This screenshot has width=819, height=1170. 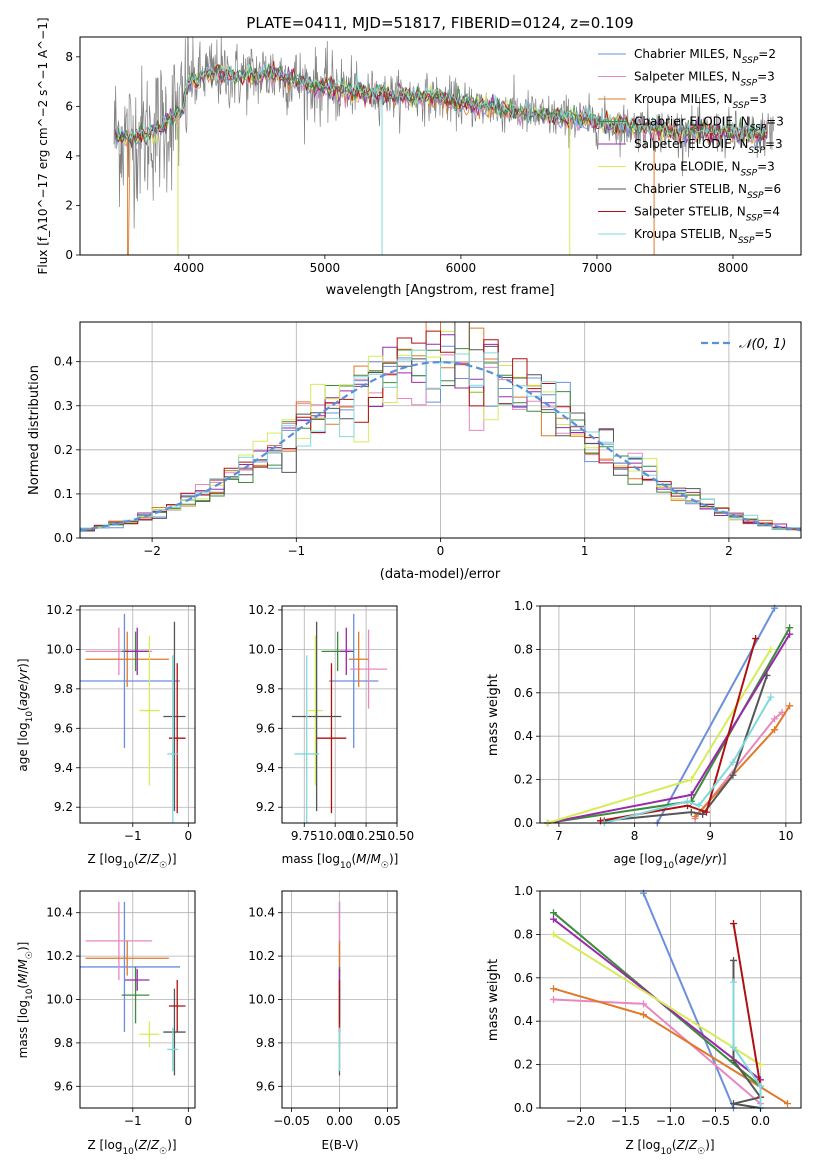 I want to click on massweight-vs-age-x-axis-label: age [log10(age/yr)], so click(x=669, y=861).